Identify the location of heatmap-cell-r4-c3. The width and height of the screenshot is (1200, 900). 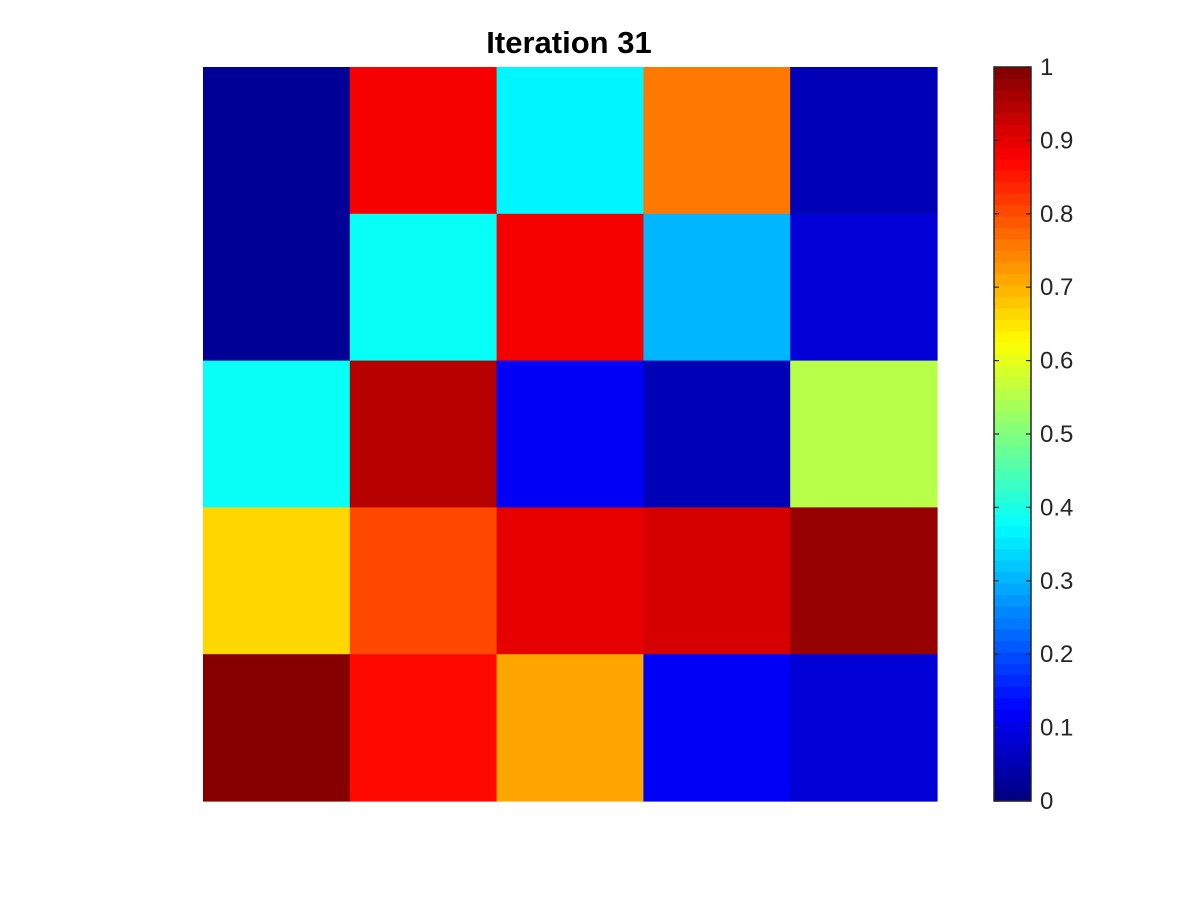
(570, 581).